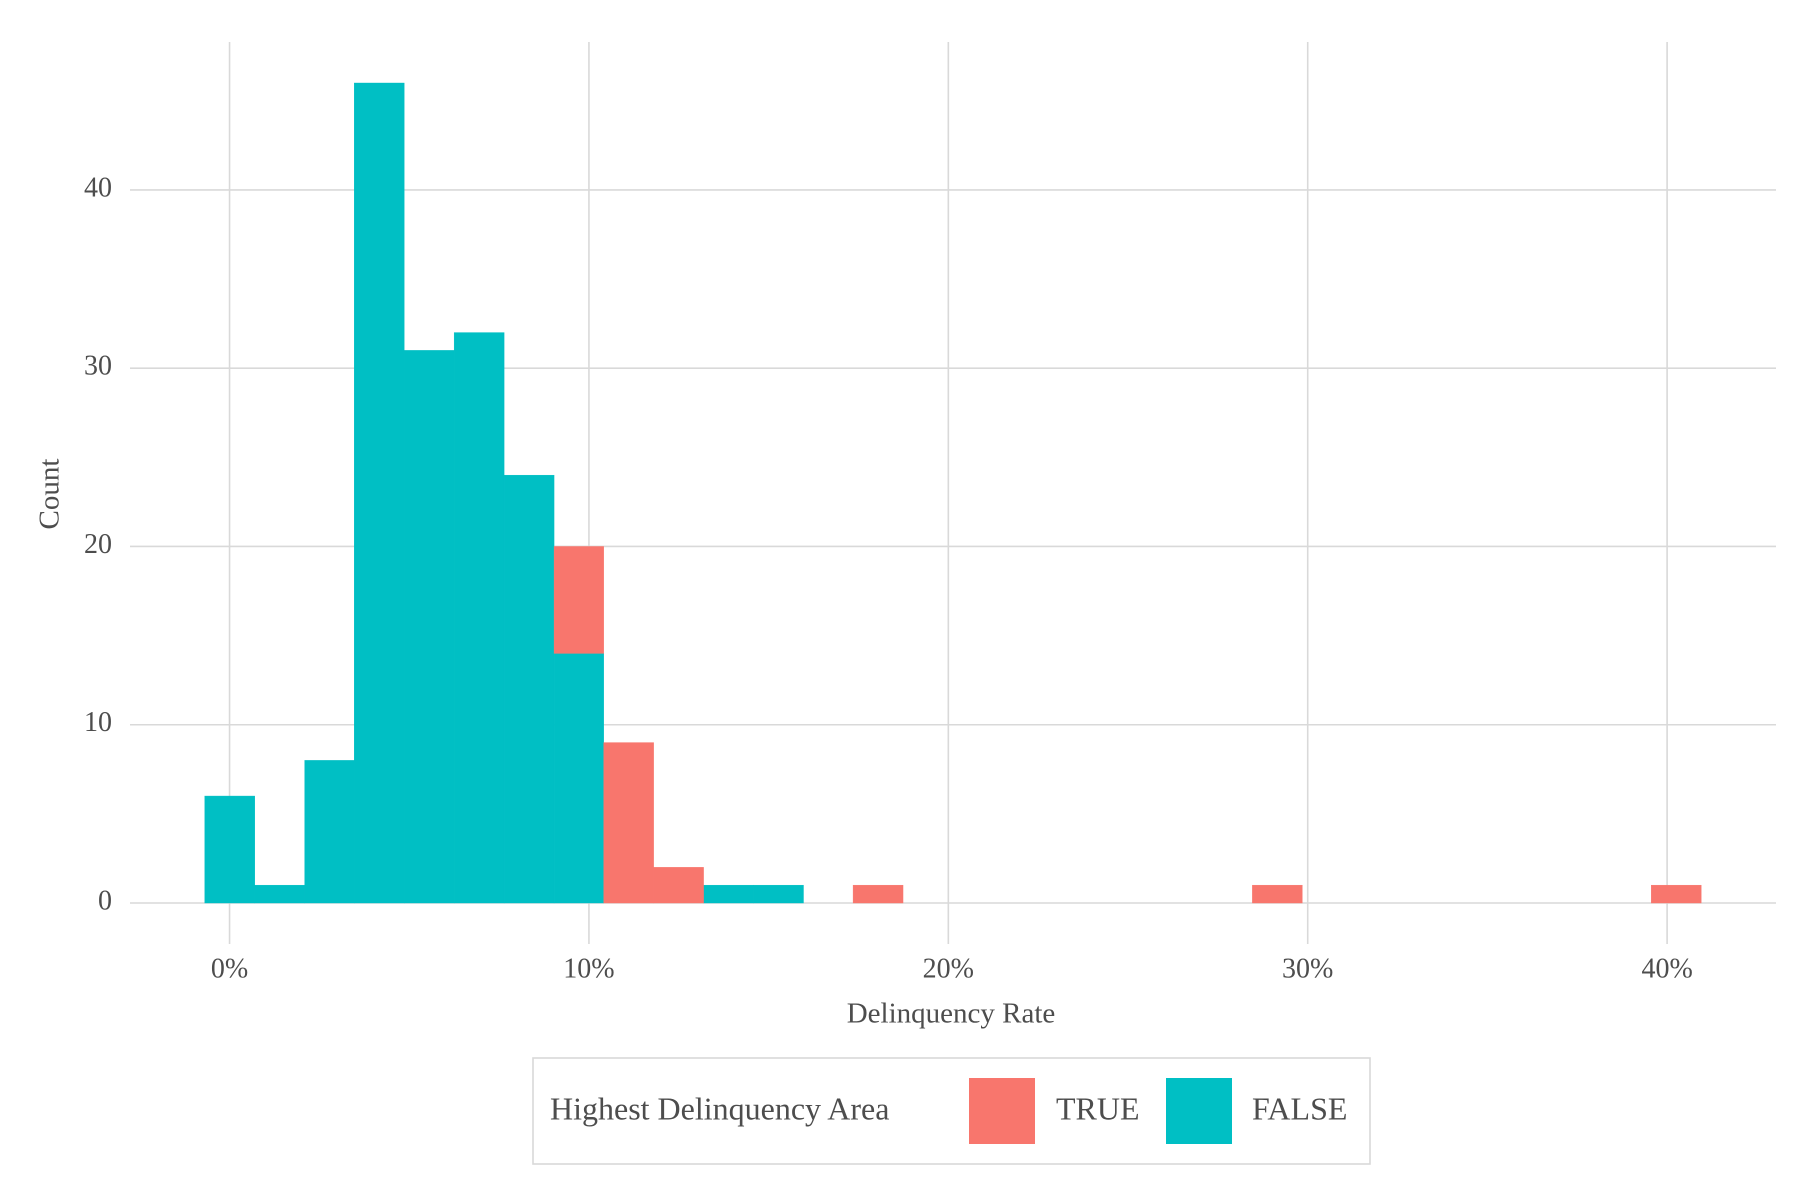 The width and height of the screenshot is (1800, 1200). What do you see at coordinates (1307, 968) in the screenshot?
I see `x-tick-label: 30%` at bounding box center [1307, 968].